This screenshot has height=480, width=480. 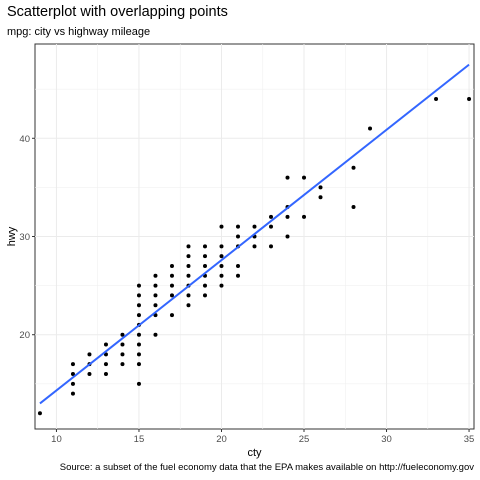 I want to click on x-tick-label: 20, so click(x=221, y=439).